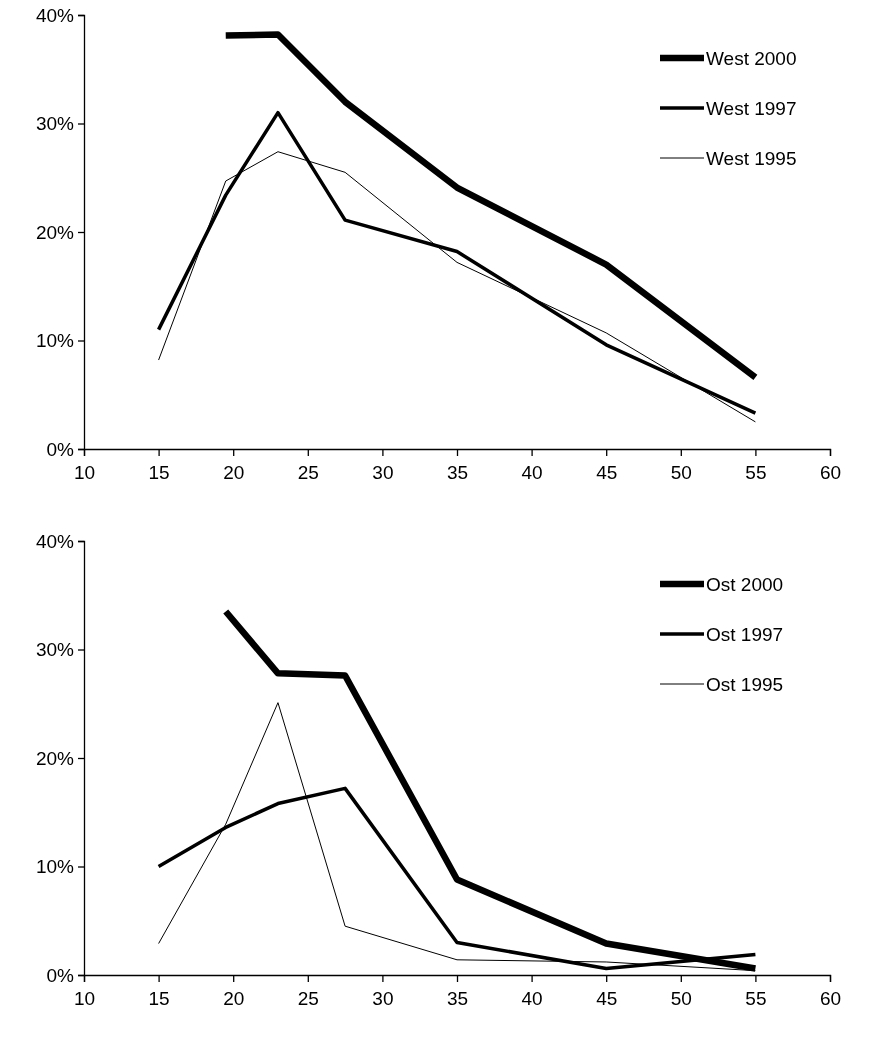 This screenshot has height=1037, width=878. Describe the element at coordinates (745, 634) in the screenshot. I see `legend-label: Ost 1997` at that location.